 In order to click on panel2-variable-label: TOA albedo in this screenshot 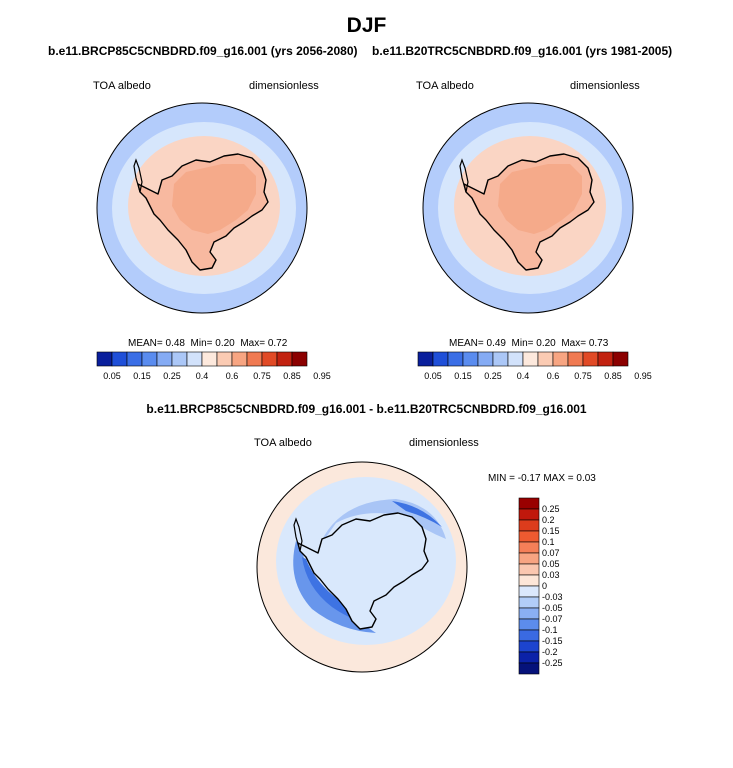, I will do `click(445, 86)`.